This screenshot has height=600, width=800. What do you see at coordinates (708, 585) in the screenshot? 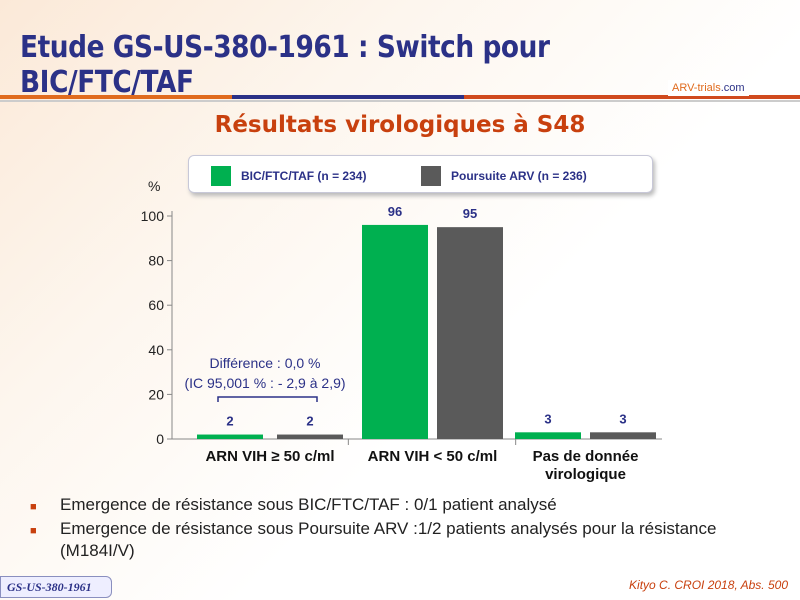
I see `citation: Kityo C. CROI 2018, Abs. 500` at bounding box center [708, 585].